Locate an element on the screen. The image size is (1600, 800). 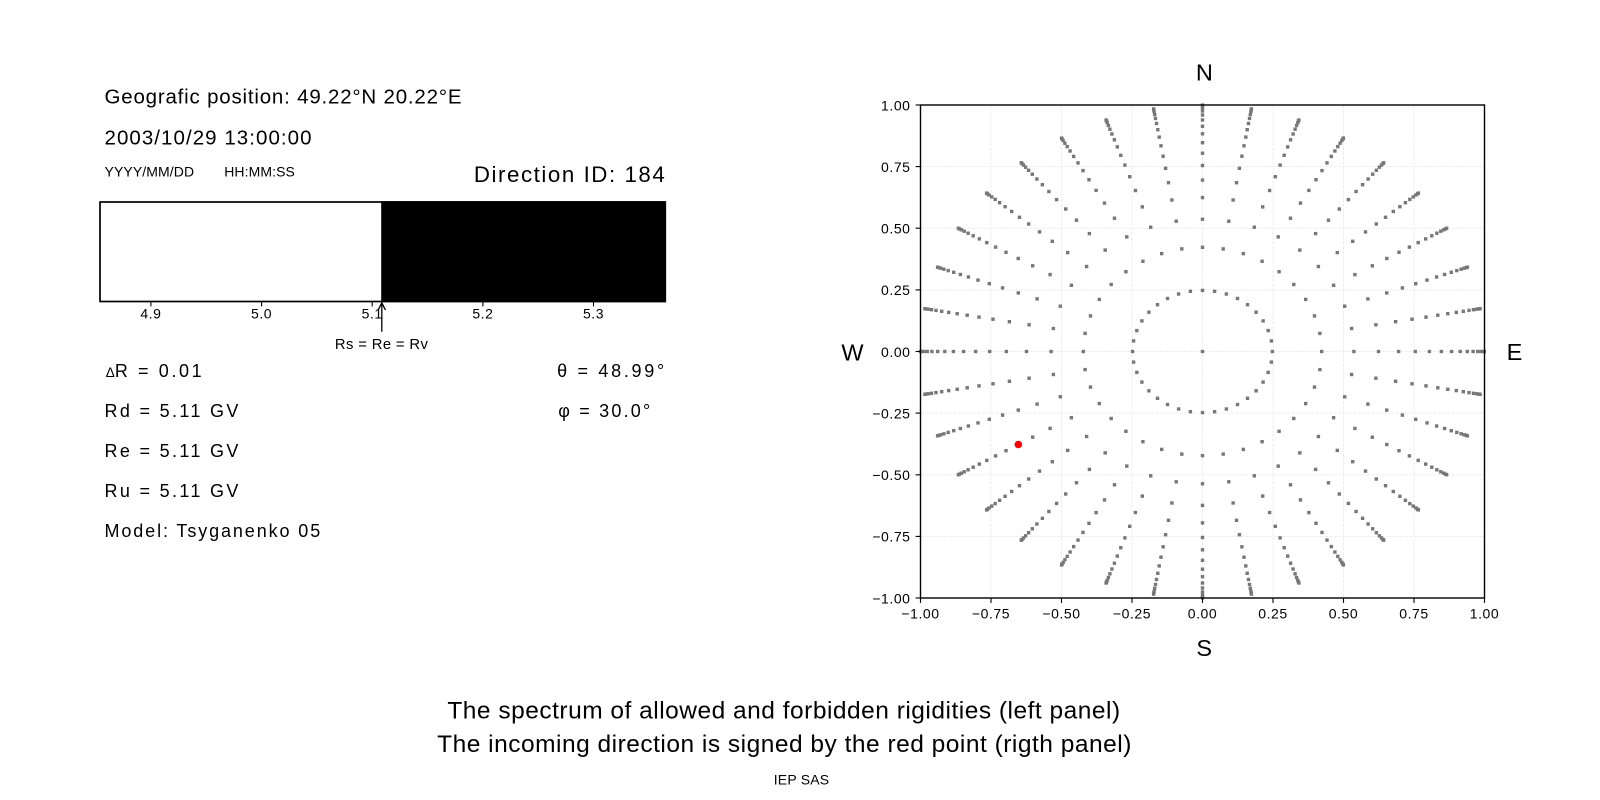
svg-text: 5.0 is located at coordinates (261, 314).